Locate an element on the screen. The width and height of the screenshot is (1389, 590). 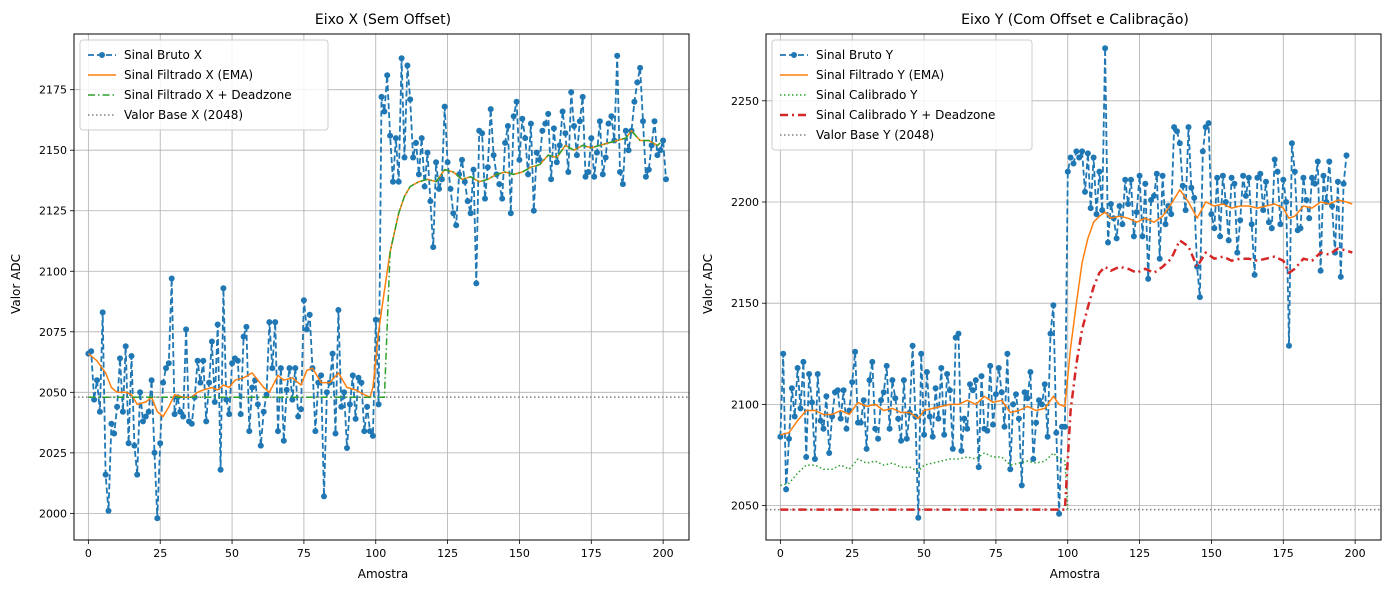
legend-label: Sinal Calibrado Y is located at coordinates (867, 95).